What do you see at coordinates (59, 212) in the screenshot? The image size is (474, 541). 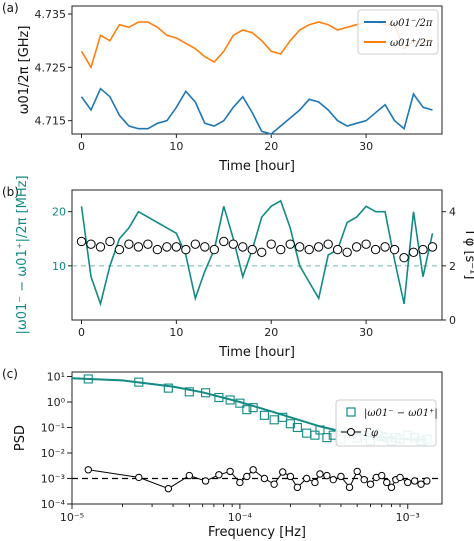 I see `panel-b-ytick-label: 20` at bounding box center [59, 212].